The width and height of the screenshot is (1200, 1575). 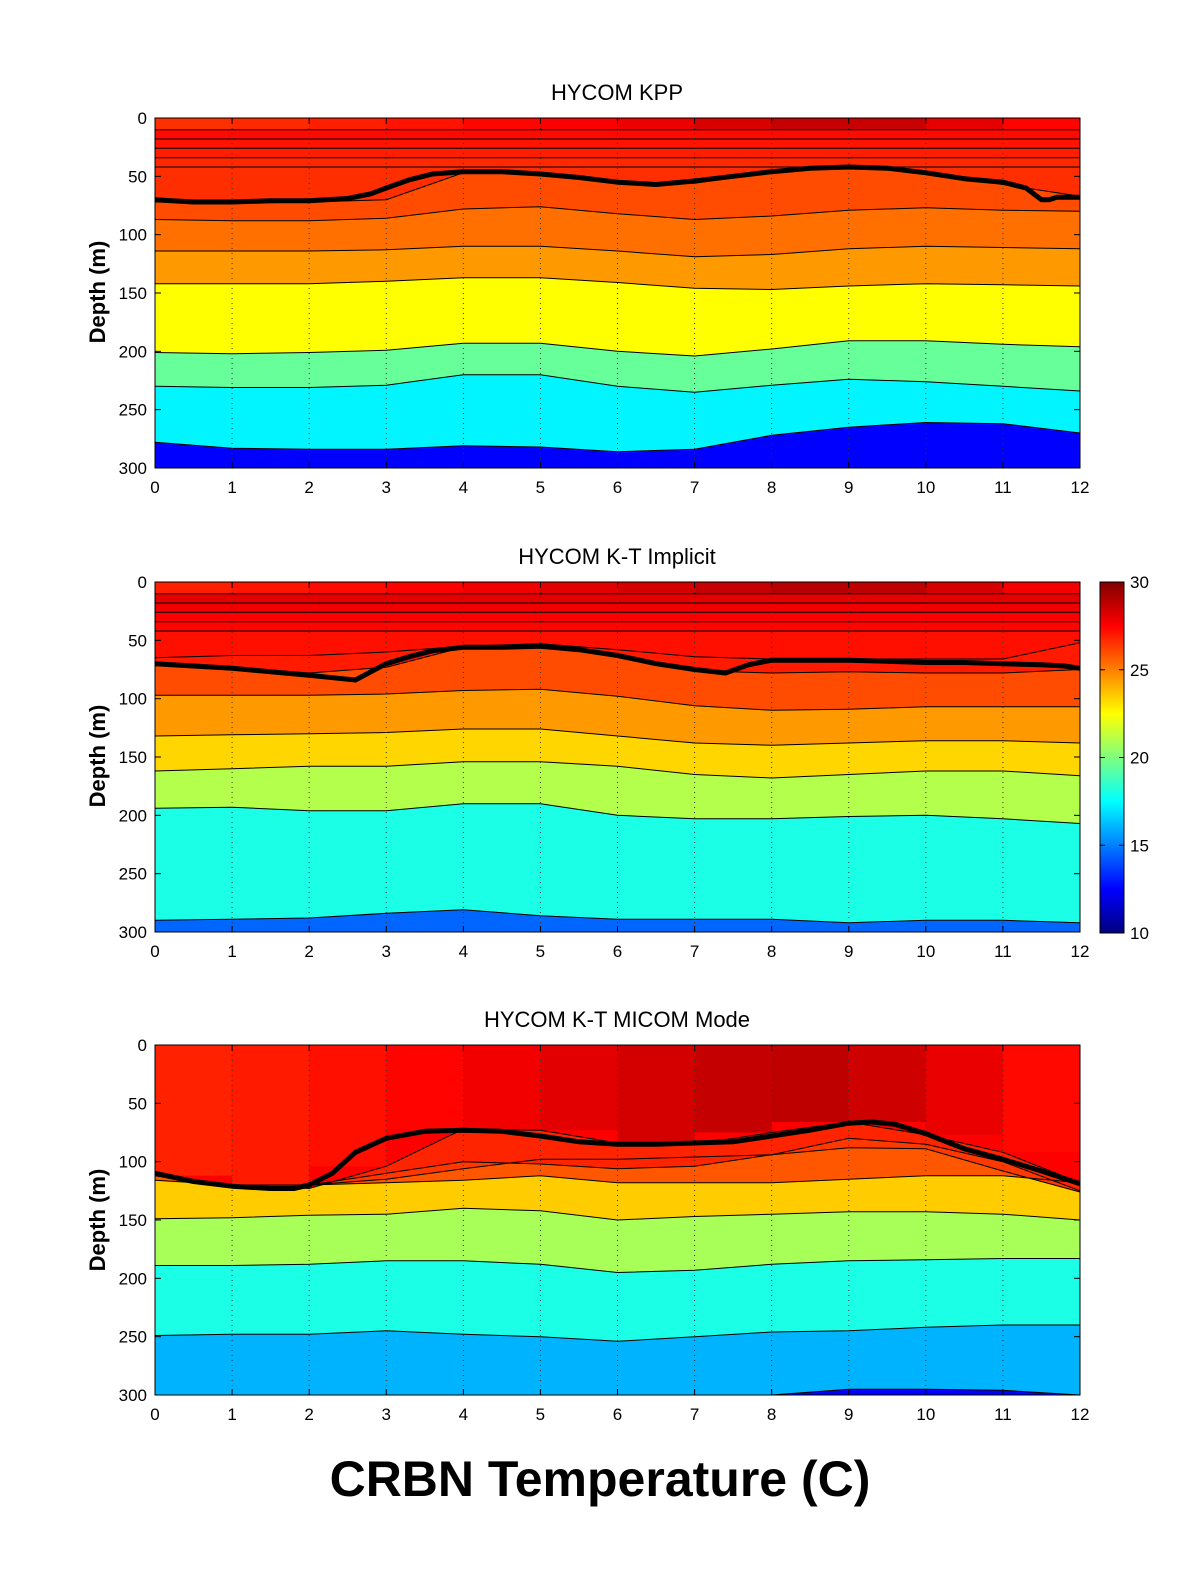 I want to click on panel-title: HYCOM K-T MICOM Mode, so click(x=617, y=1019).